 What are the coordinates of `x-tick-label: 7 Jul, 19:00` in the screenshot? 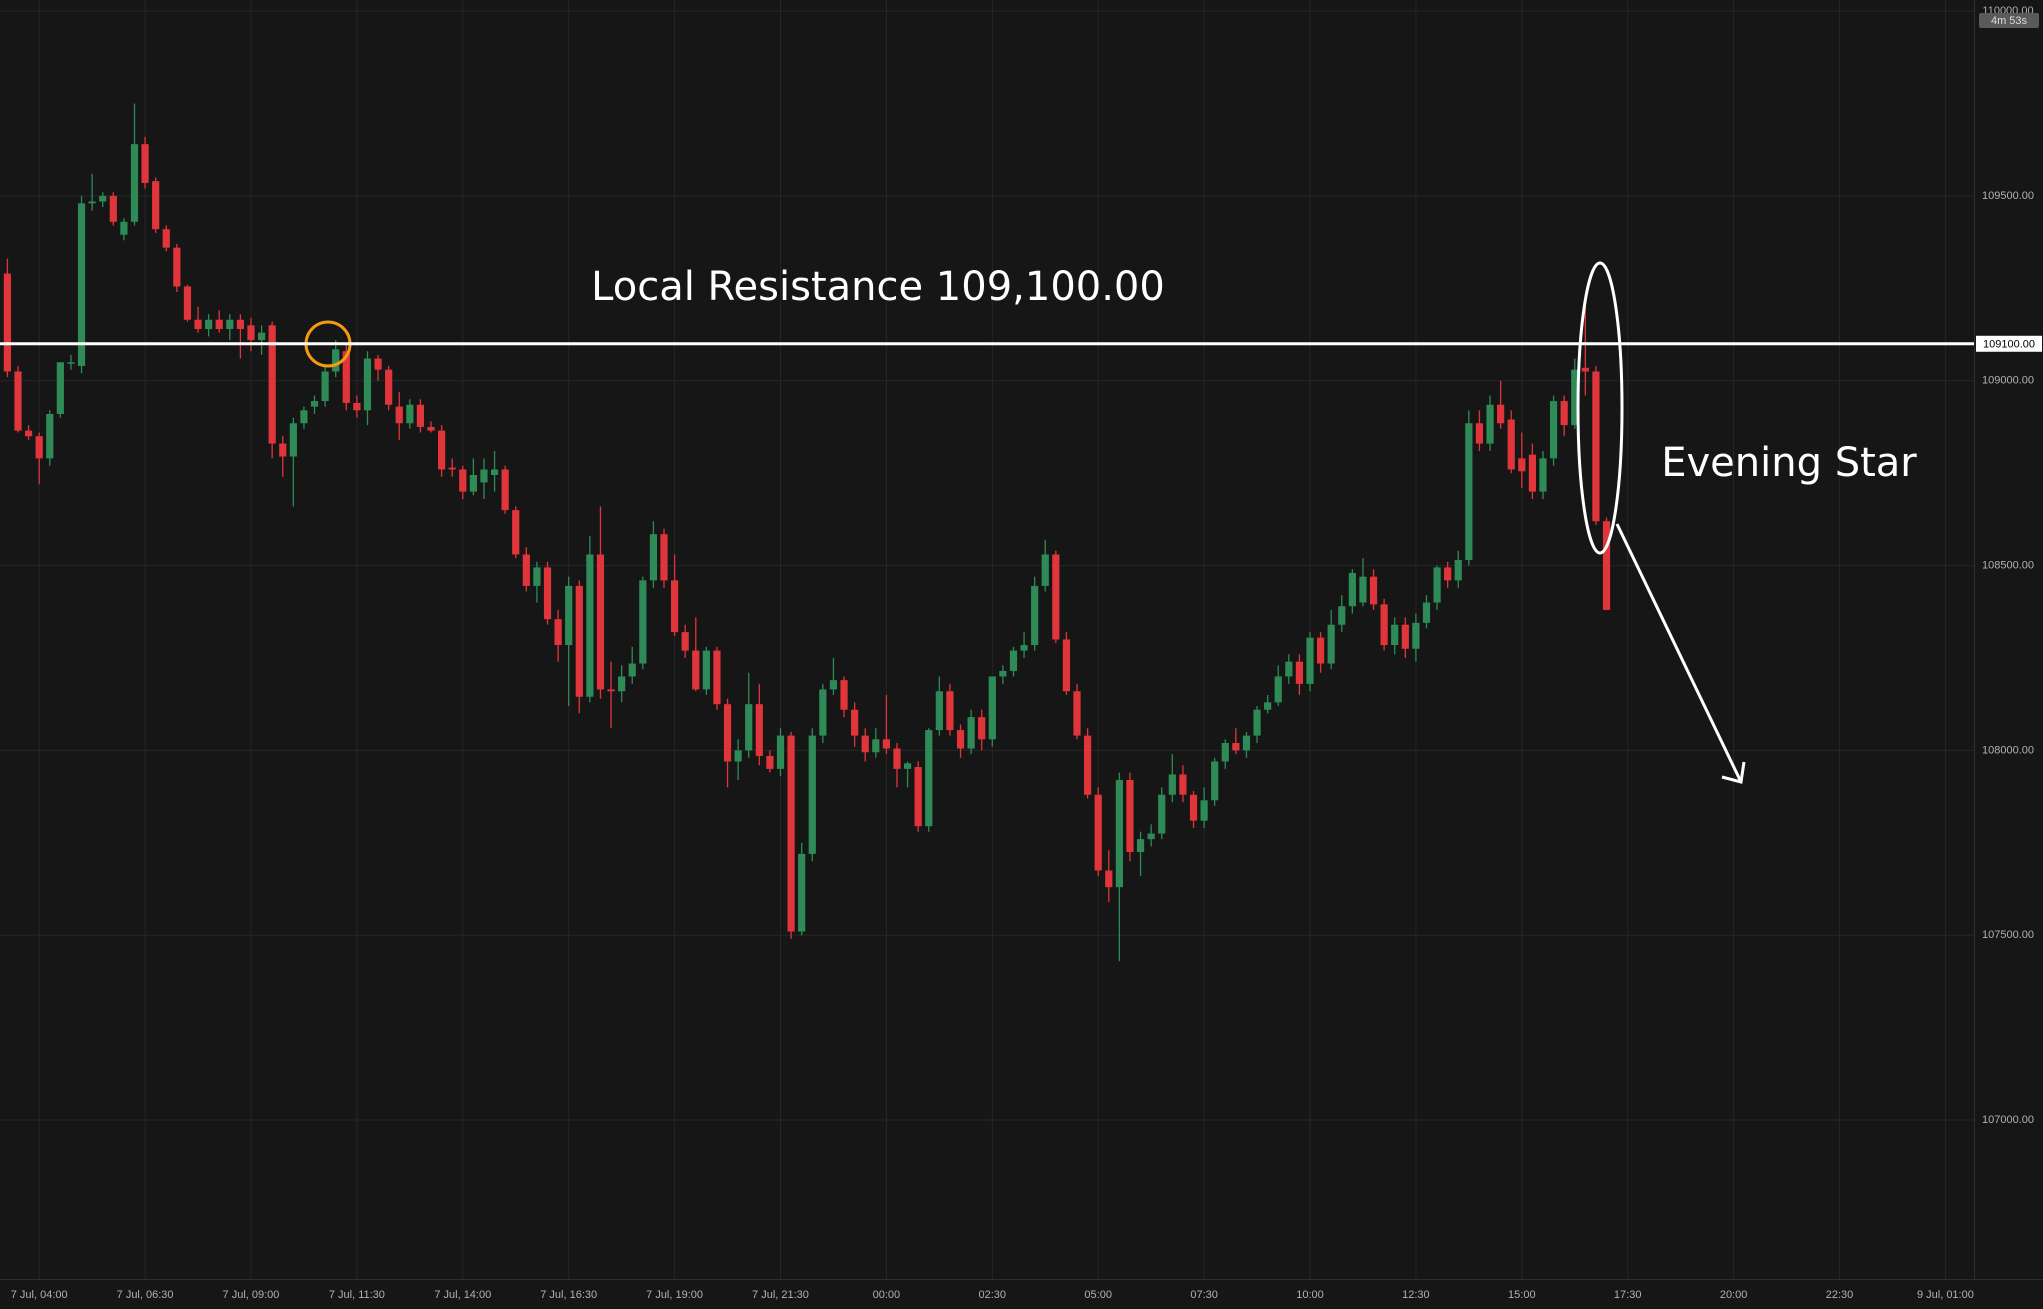 It's located at (674, 1295).